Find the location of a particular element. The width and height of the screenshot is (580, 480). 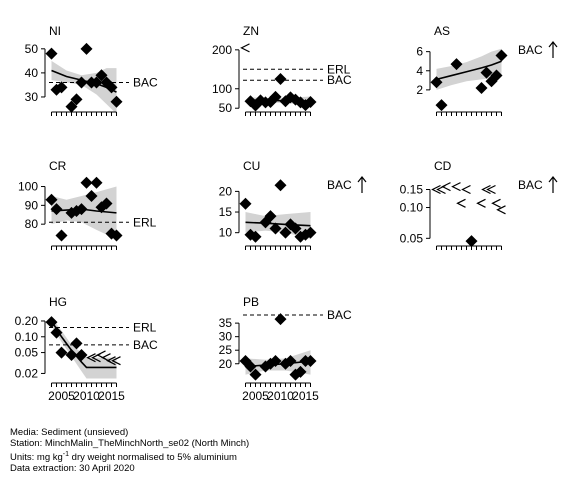

y-tick-label: 0.02 is located at coordinates (27, 373).